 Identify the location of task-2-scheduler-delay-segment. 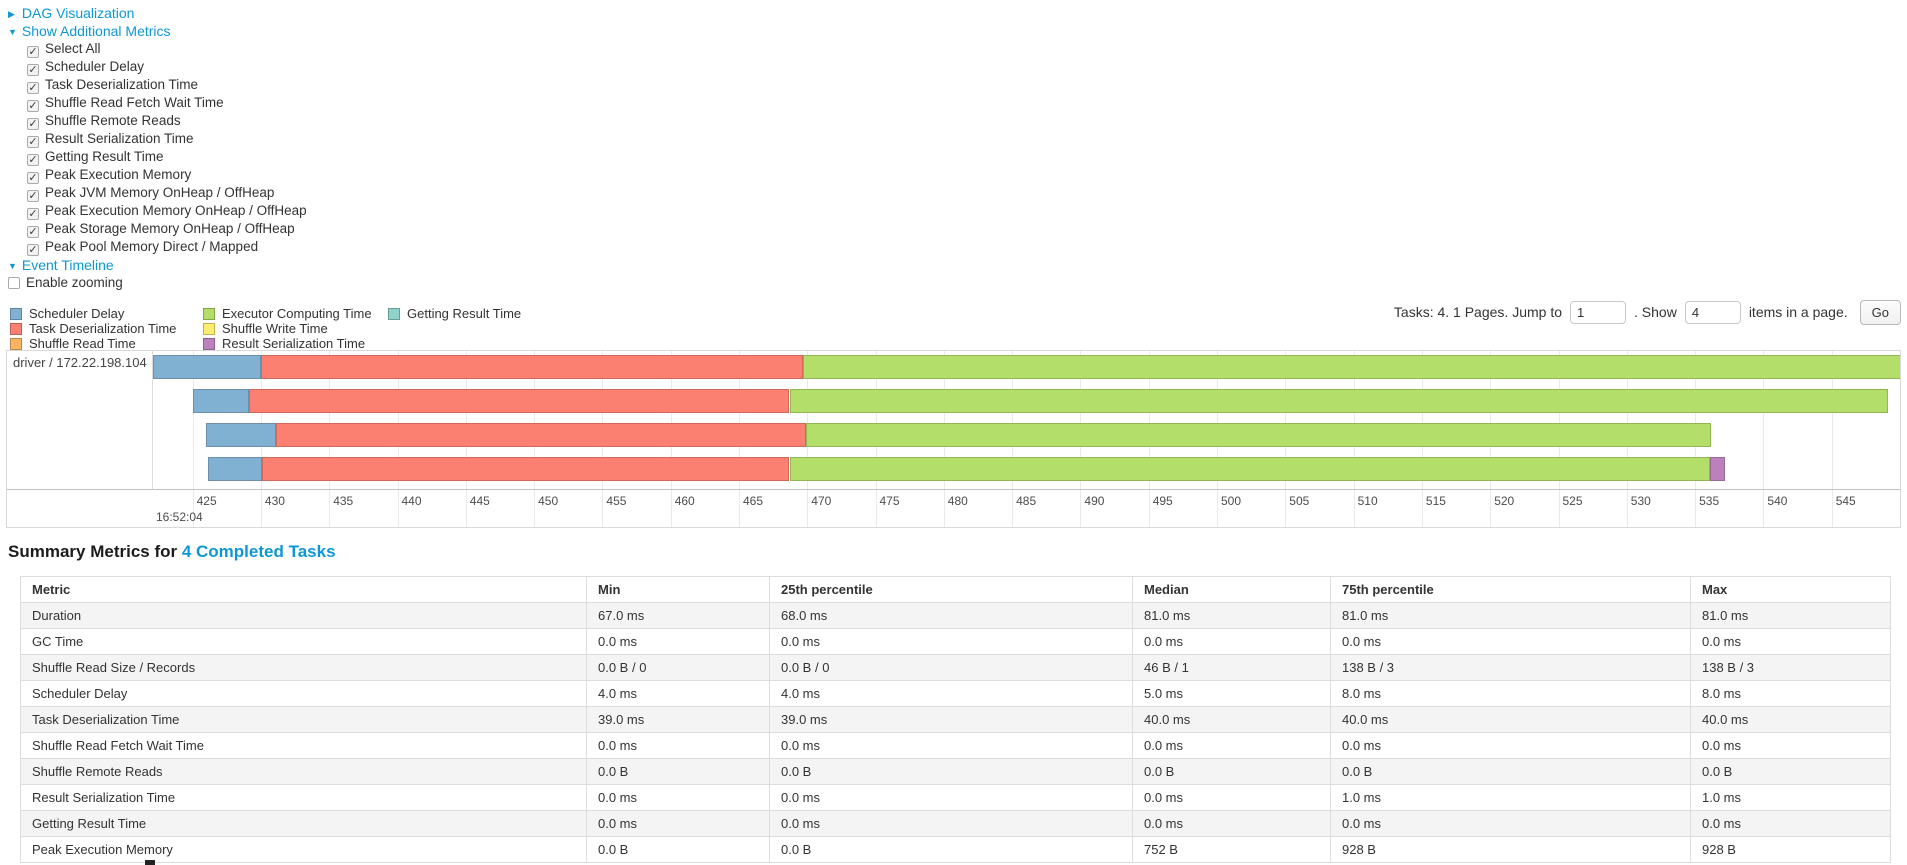
(220, 401).